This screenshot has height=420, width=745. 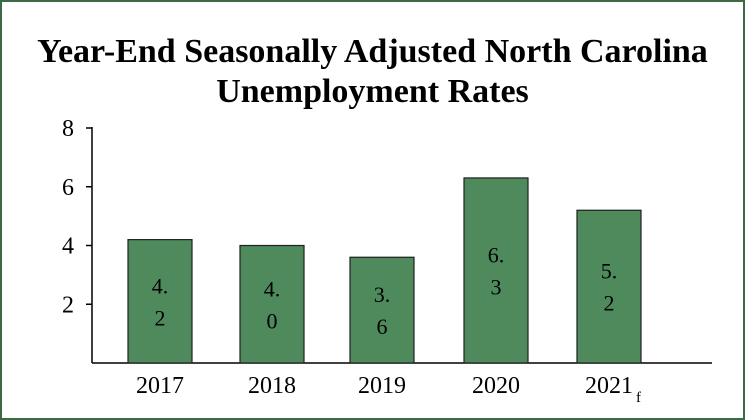 I want to click on bar-2018, so click(x=272, y=304).